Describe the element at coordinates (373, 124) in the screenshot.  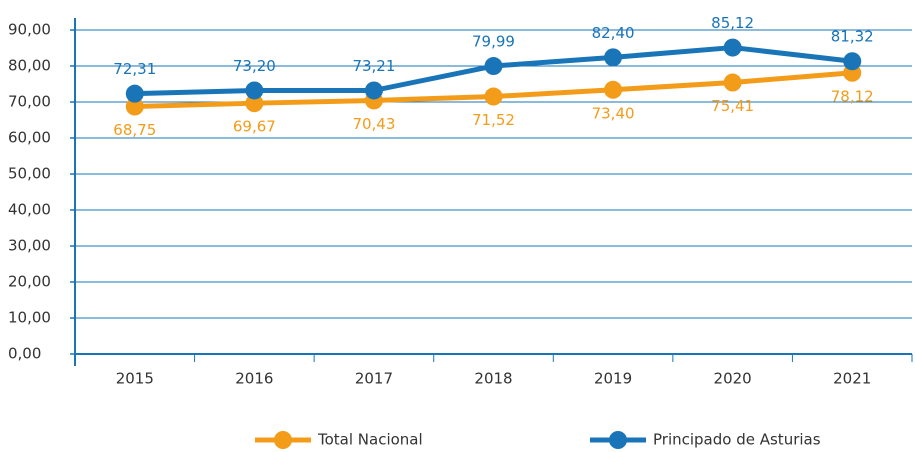
I see `data-label: 70,43` at that location.